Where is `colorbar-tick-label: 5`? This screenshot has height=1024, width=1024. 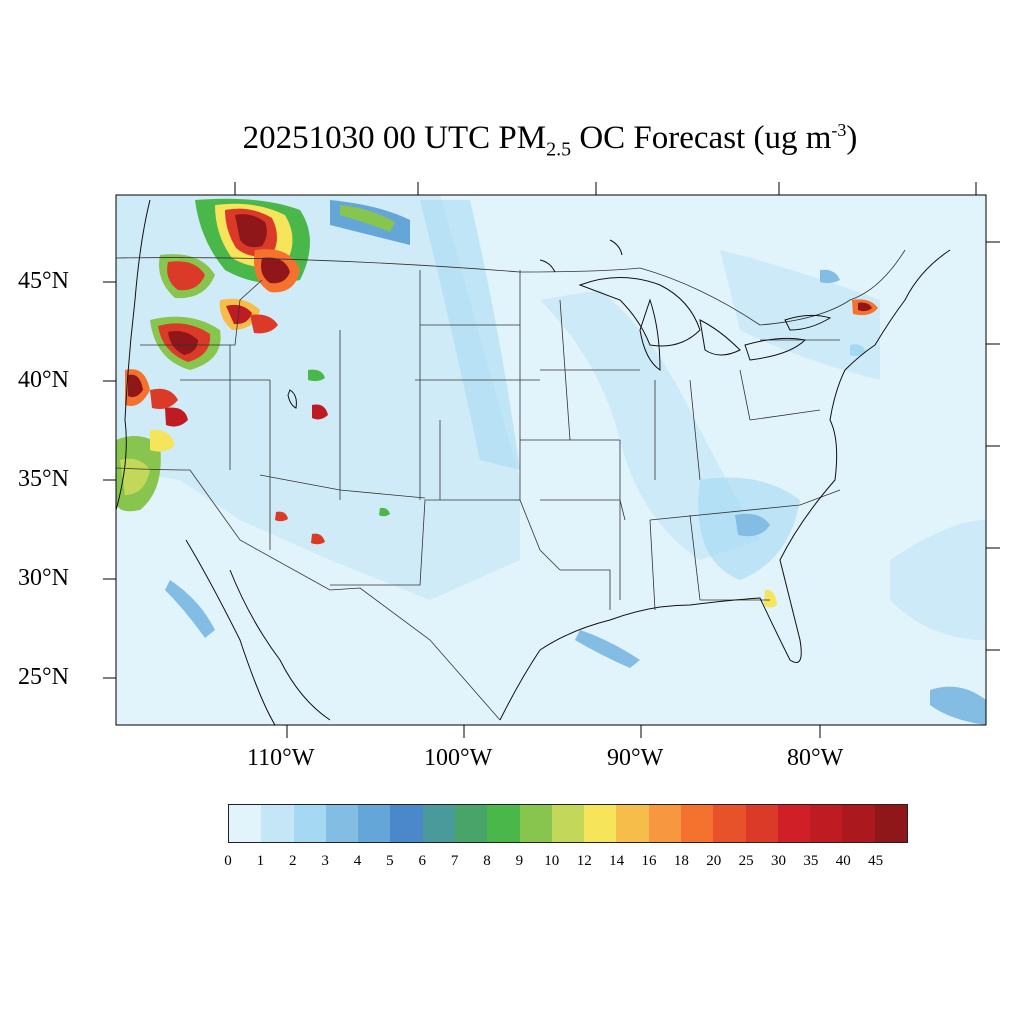
colorbar-tick-label: 5 is located at coordinates (390, 861).